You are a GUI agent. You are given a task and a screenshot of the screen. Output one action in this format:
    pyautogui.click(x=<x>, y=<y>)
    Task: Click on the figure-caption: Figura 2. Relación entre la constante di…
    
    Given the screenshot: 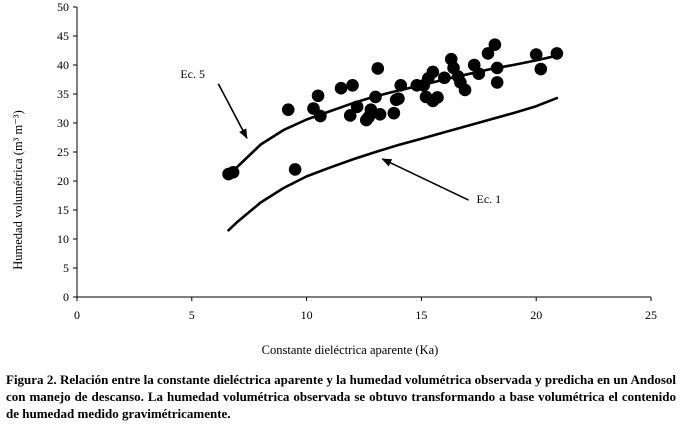 What is the action you would take?
    pyautogui.click(x=341, y=396)
    